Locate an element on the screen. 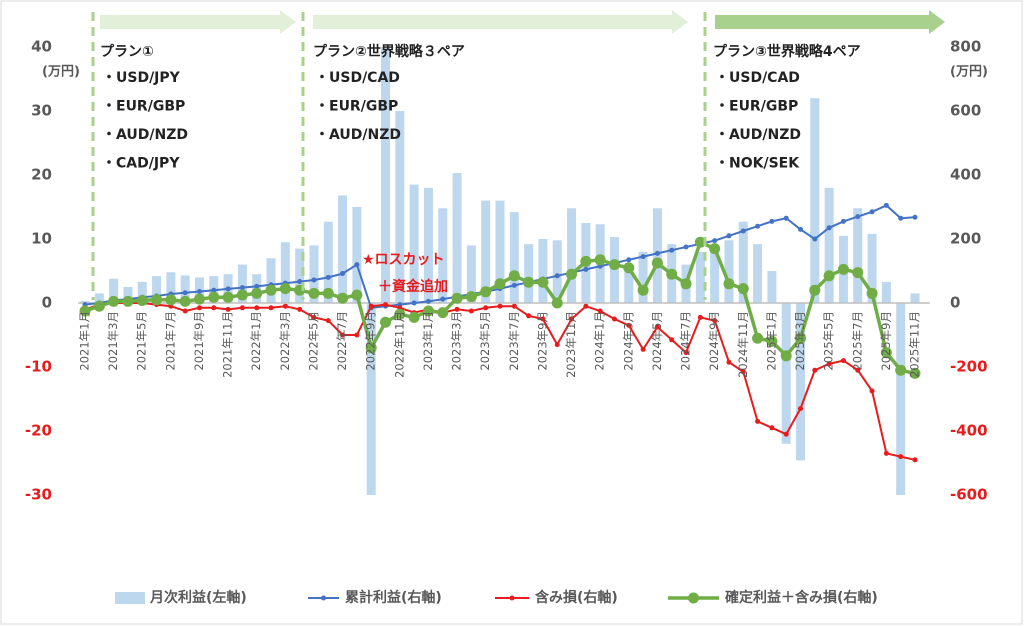  y2-tick-label: -400 is located at coordinates (969, 431).